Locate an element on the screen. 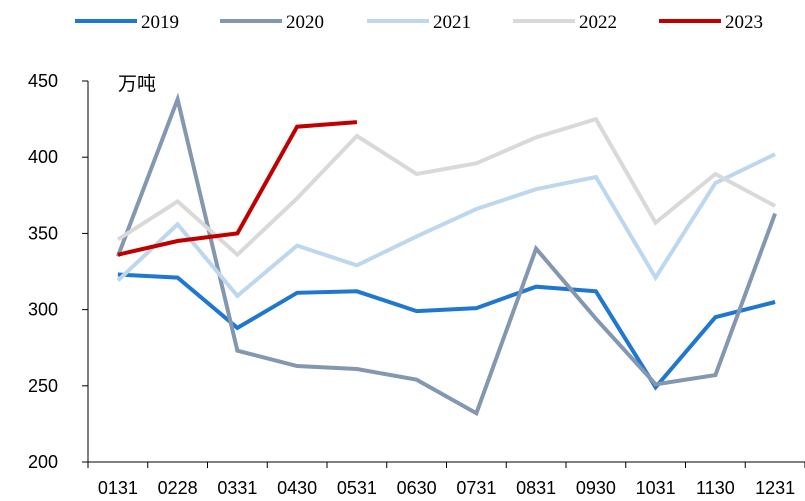  x-tick-label: 0531 is located at coordinates (357, 488).